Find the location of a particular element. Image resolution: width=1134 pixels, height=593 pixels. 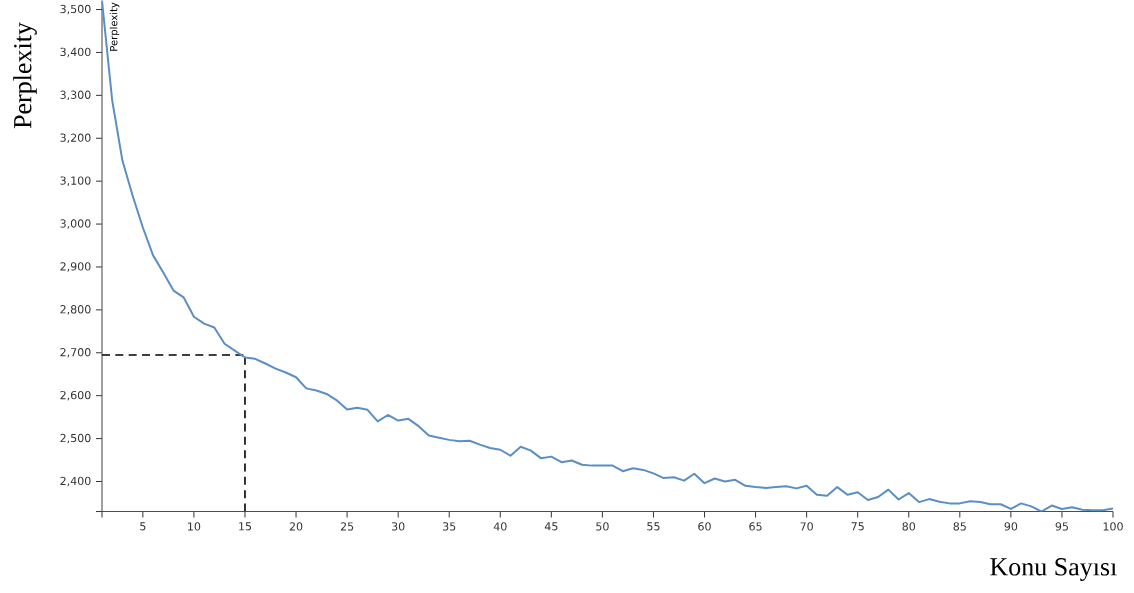

y-tick-label: 2,800 is located at coordinates (75, 310).